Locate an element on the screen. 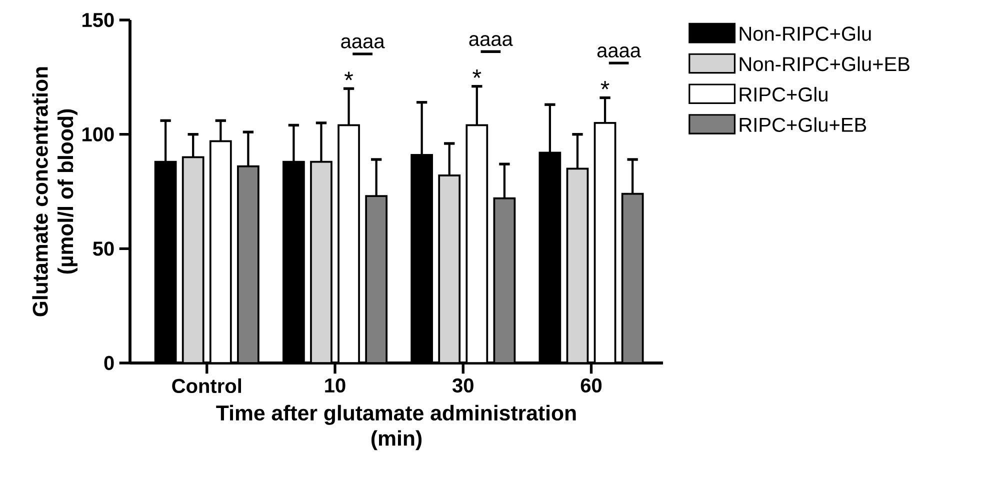  x-axis-title: Time after glutamate administration (min) is located at coordinates (396, 427).